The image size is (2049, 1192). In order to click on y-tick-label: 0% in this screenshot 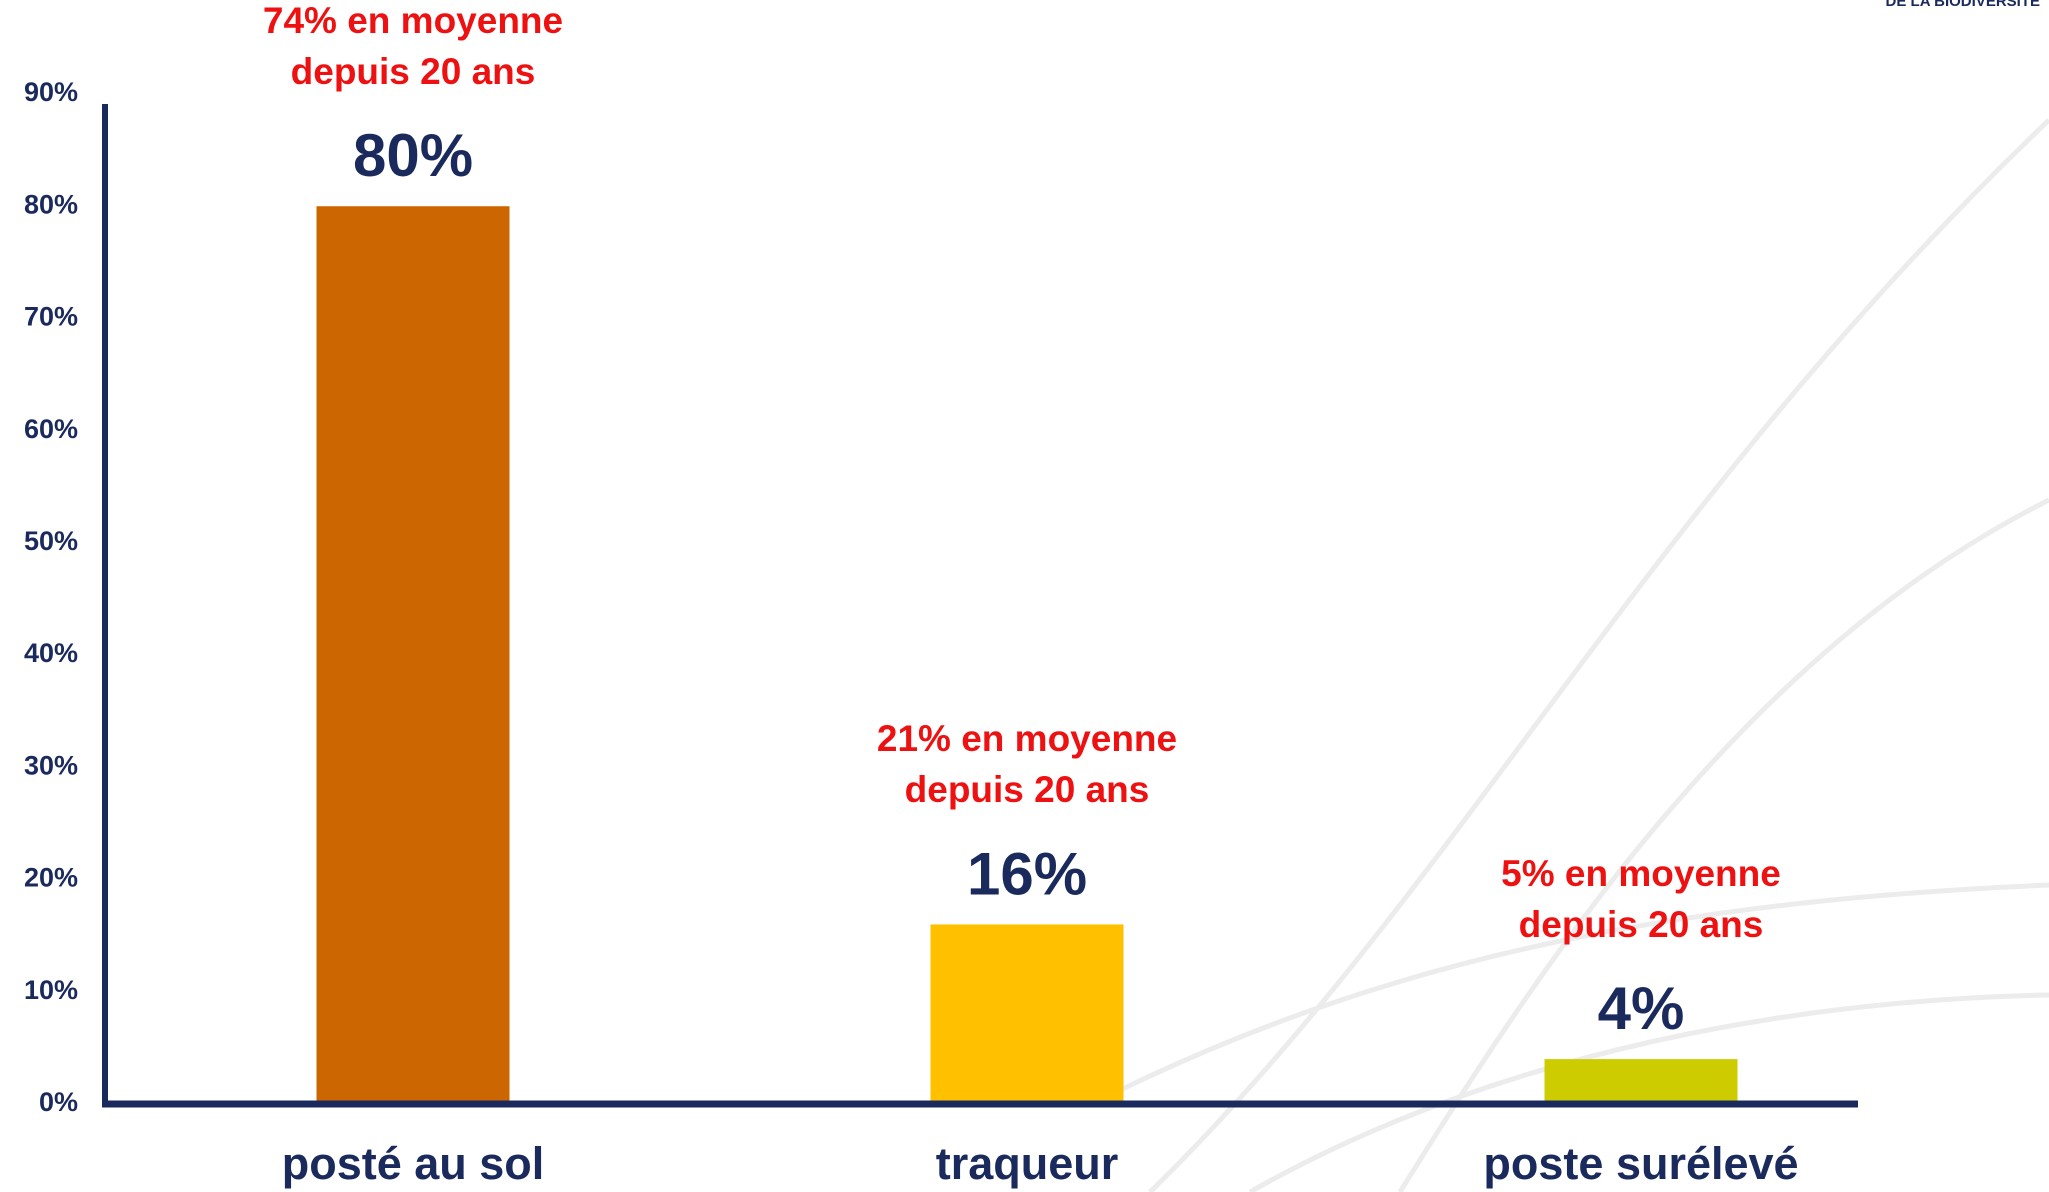, I will do `click(58, 1102)`.